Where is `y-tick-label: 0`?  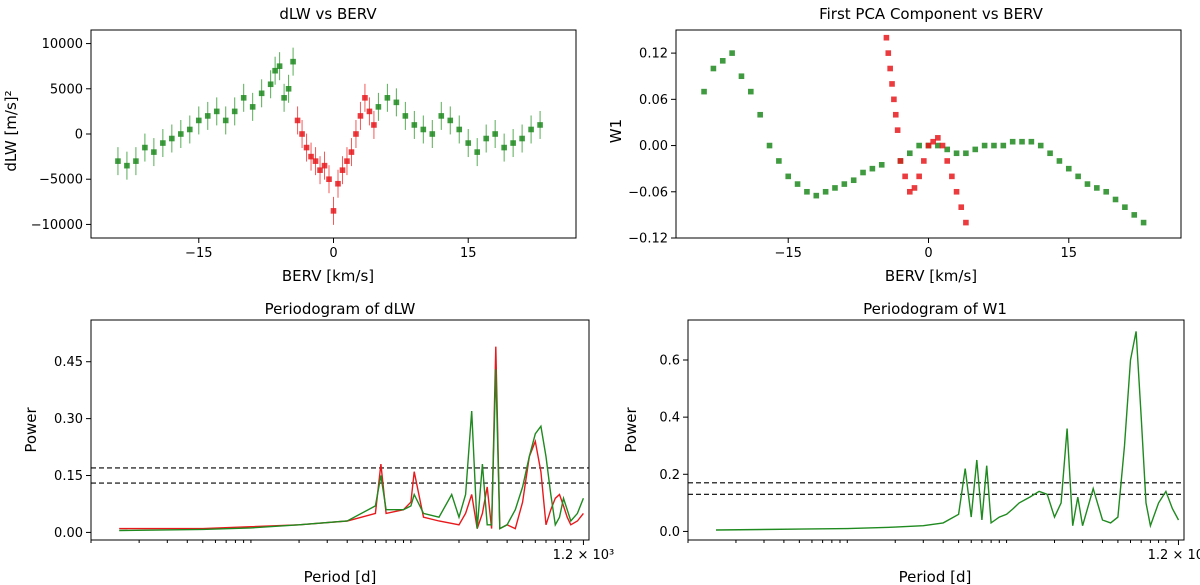
y-tick-label: 0 is located at coordinates (79, 135).